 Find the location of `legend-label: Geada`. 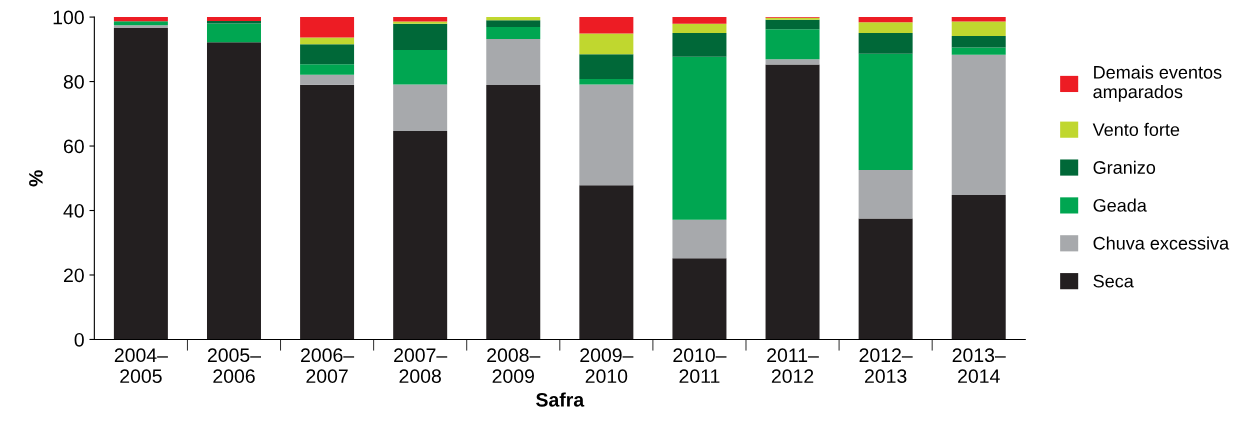

legend-label: Geada is located at coordinates (1120, 205).